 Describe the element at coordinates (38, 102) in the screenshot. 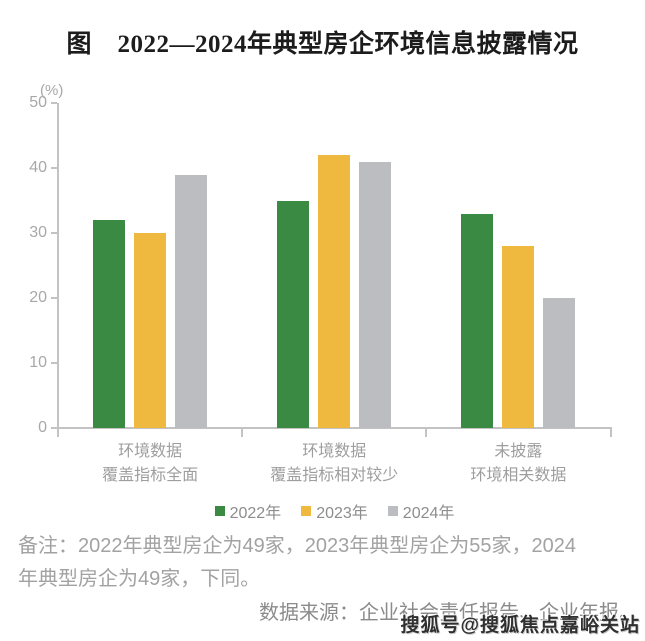

I see `y-tick-label: 50` at that location.